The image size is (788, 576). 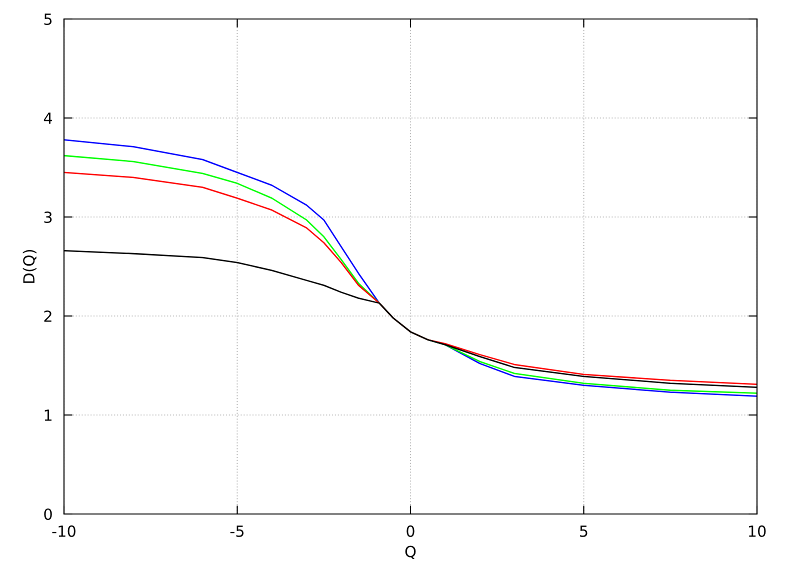 What do you see at coordinates (237, 531) in the screenshot?
I see `x-tick-label: -5` at bounding box center [237, 531].